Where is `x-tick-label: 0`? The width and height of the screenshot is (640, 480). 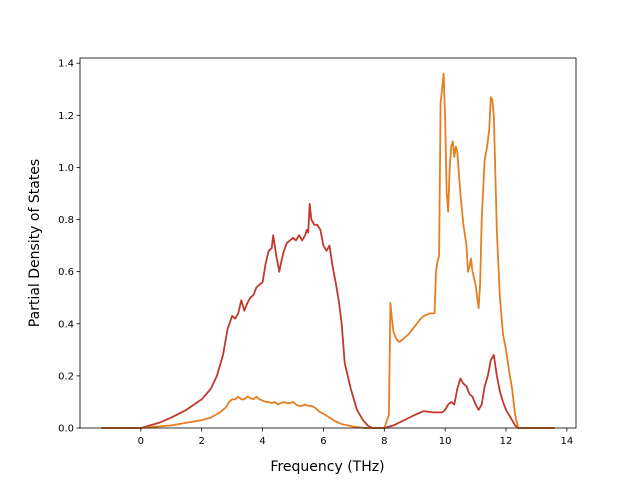
x-tick-label: 0 is located at coordinates (141, 441).